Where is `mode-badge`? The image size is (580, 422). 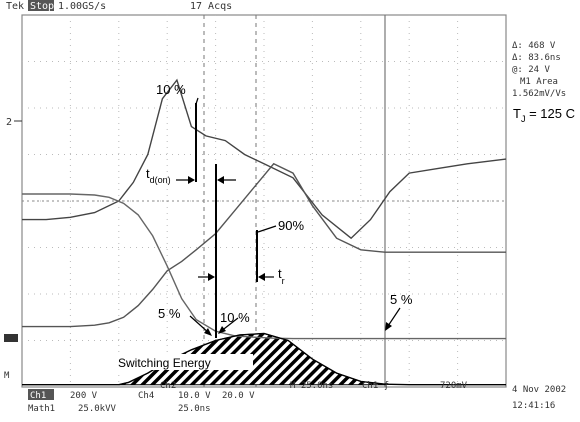 mode-badge is located at coordinates (41, 5).